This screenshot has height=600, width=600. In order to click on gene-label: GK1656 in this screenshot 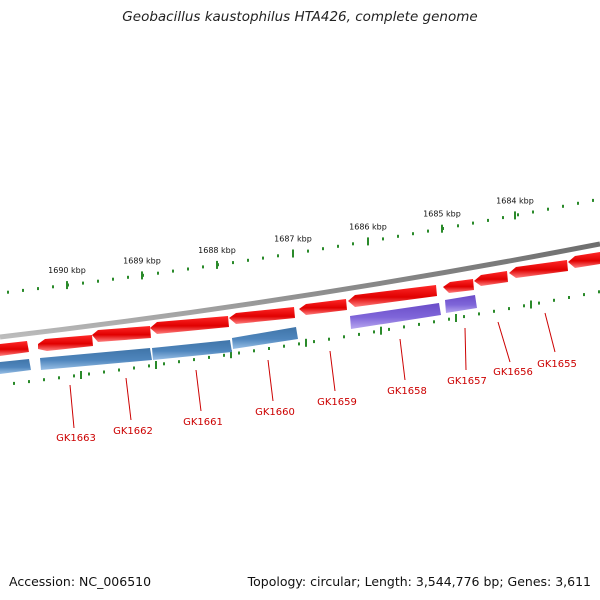, I will do `click(513, 372)`.